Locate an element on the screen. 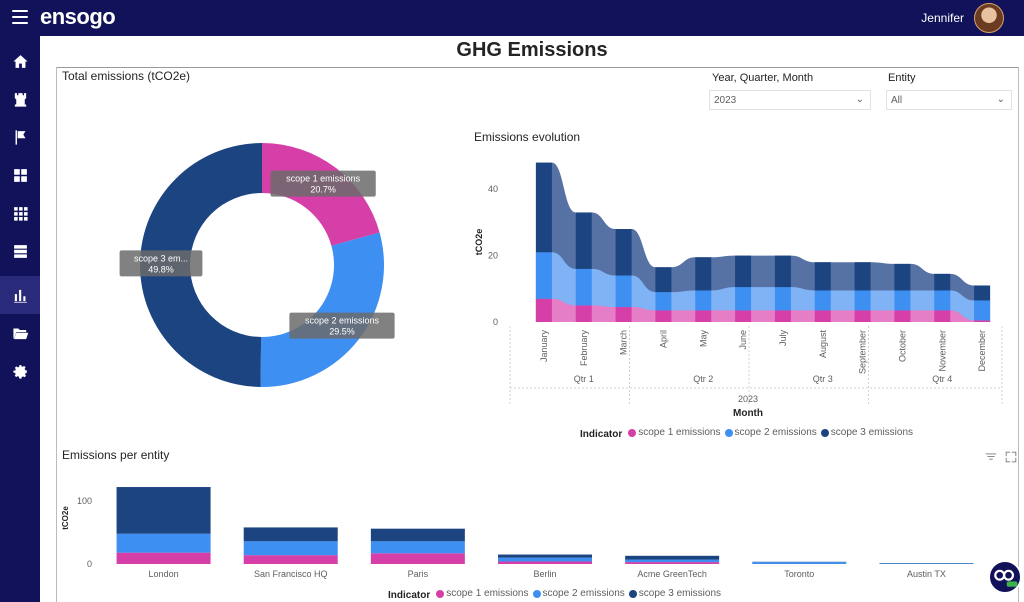 Image resolution: width=1024 pixels, height=602 pixels. period-filter-dropdown: 2023 ⌄ is located at coordinates (790, 100).